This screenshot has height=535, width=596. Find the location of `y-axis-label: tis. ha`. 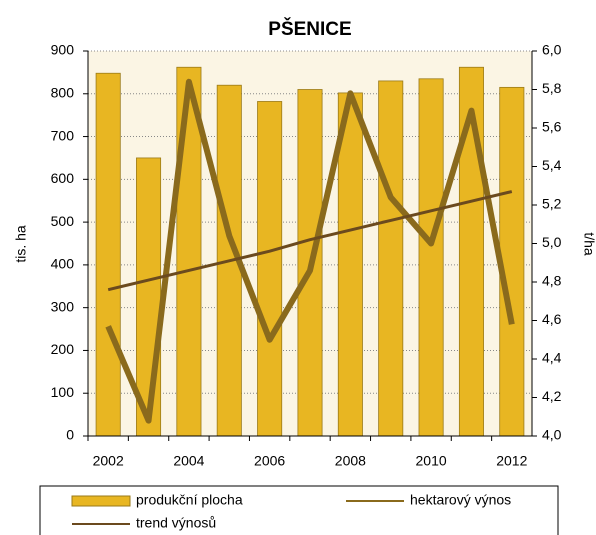

y-axis-label: tis. ha is located at coordinates (21, 244).